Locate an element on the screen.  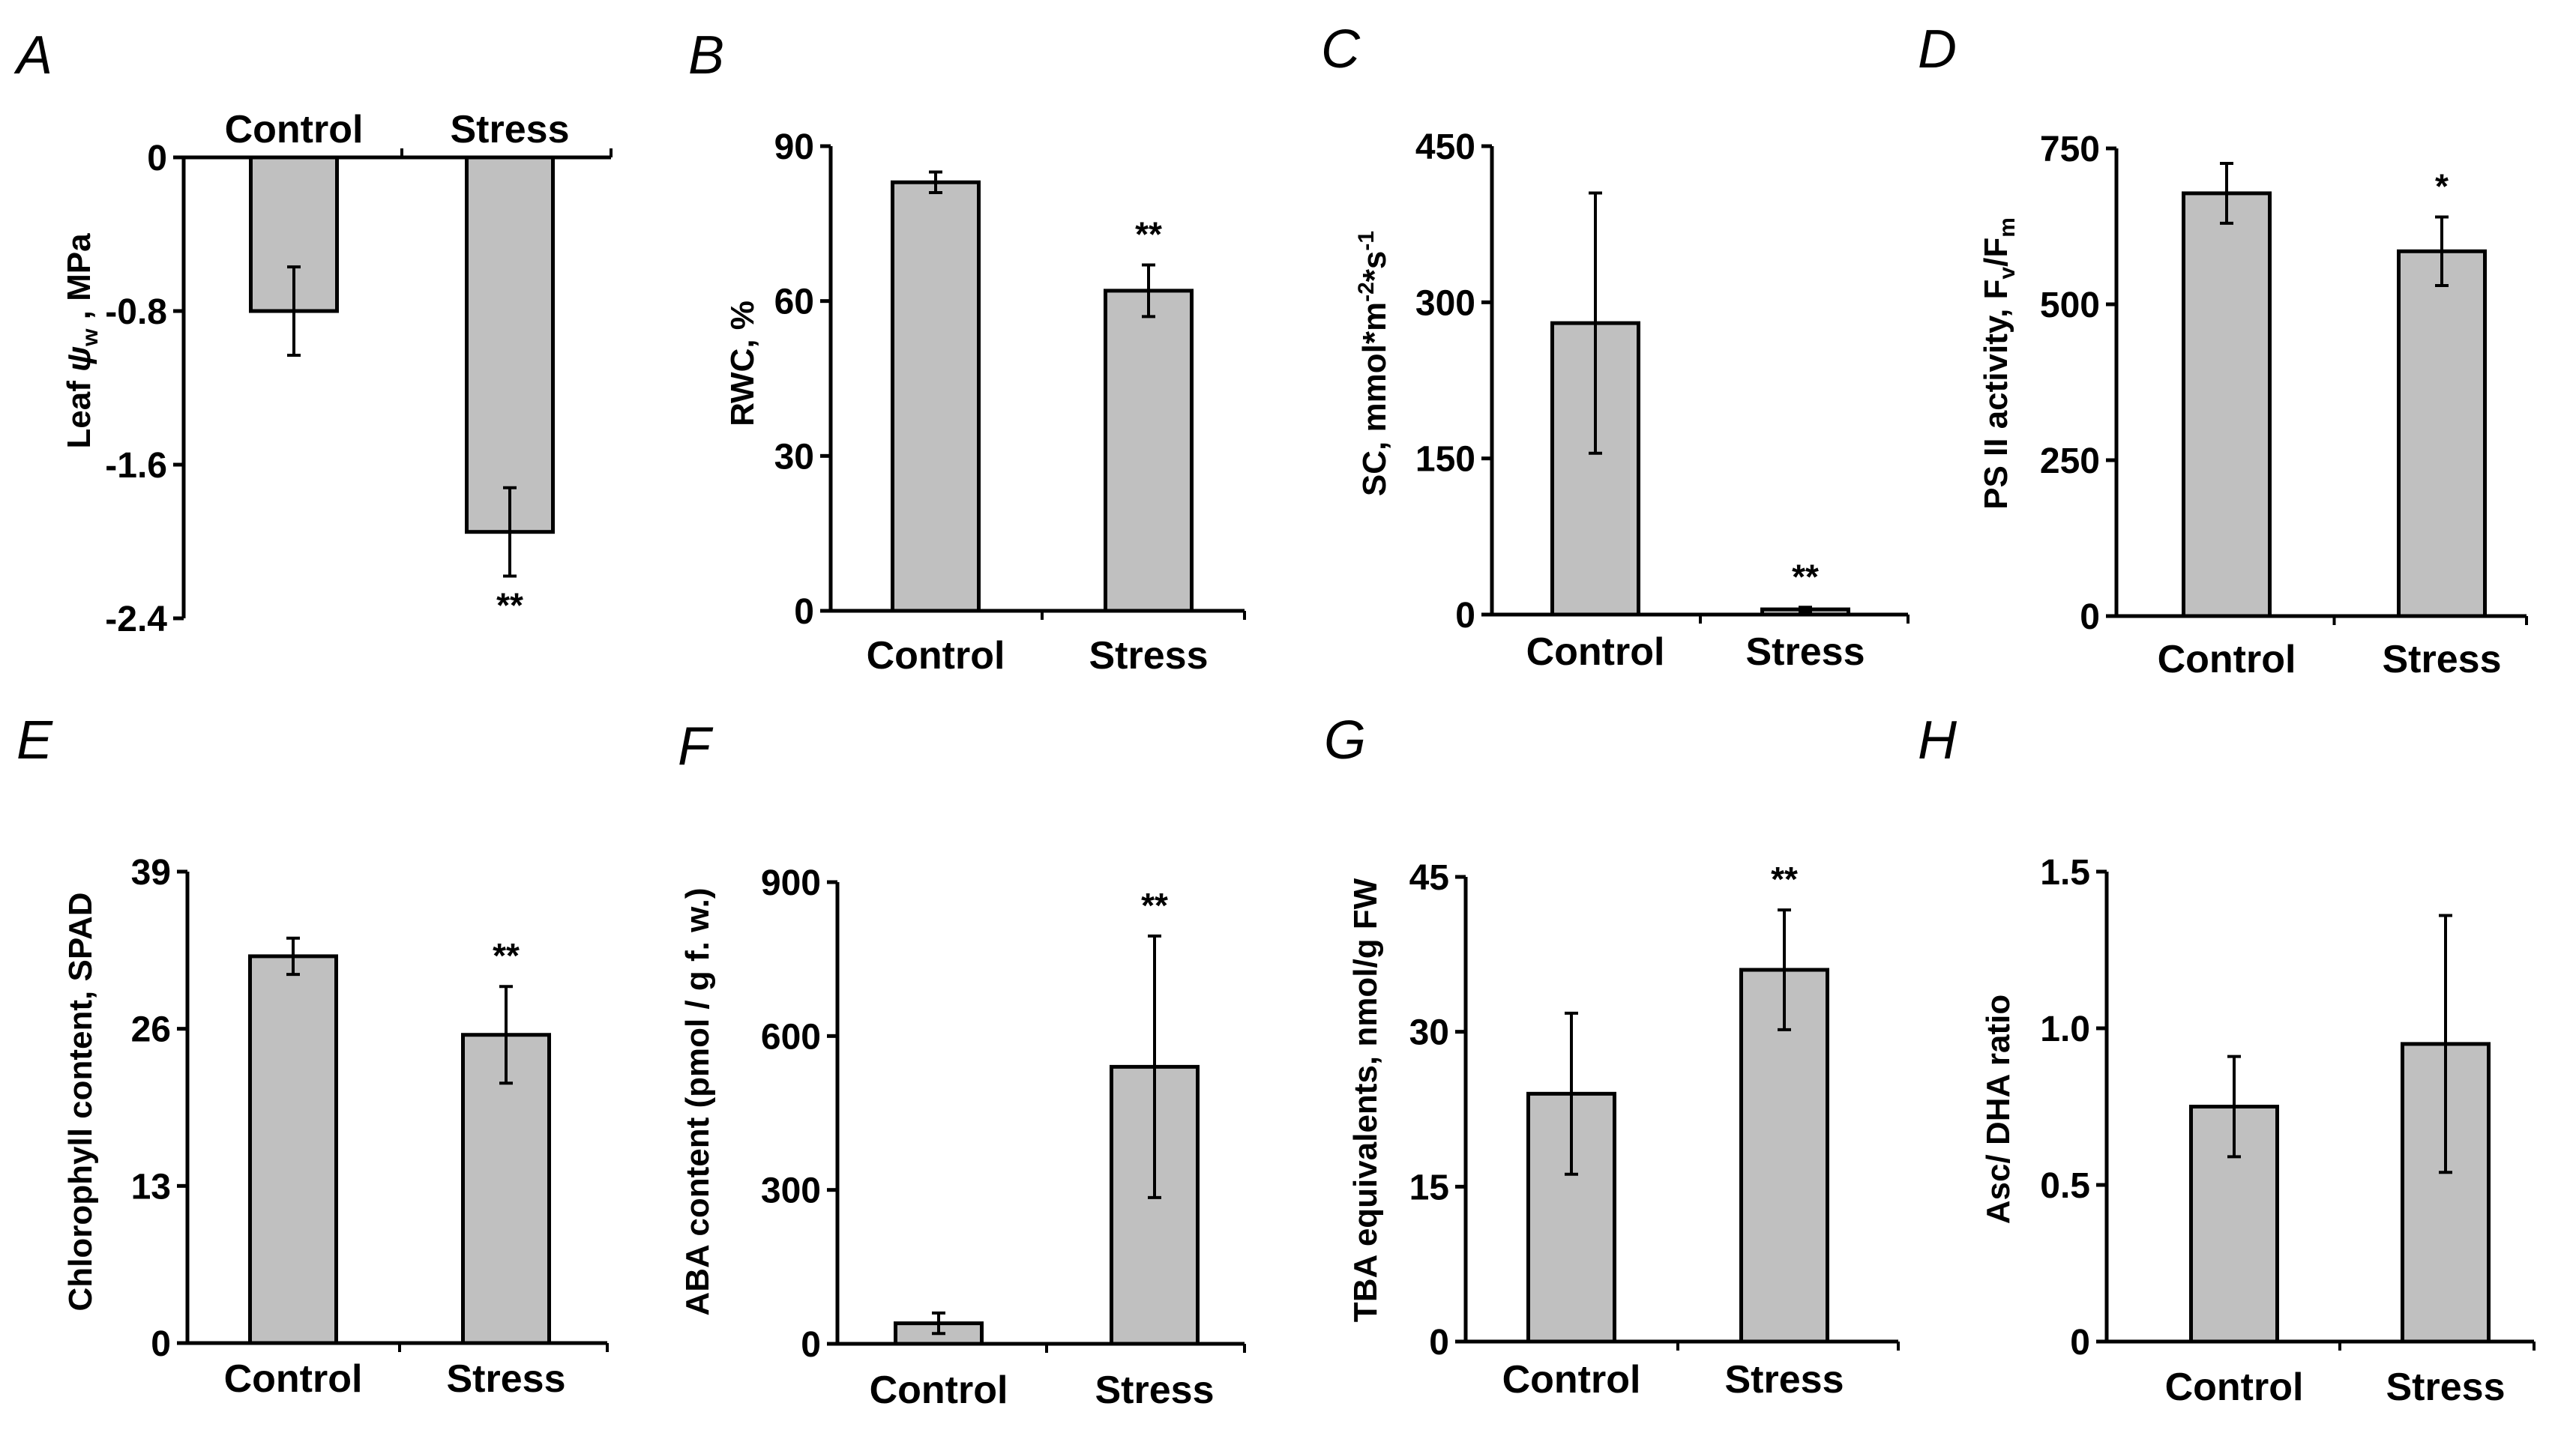
panel-b-bar-control is located at coordinates (936, 396).